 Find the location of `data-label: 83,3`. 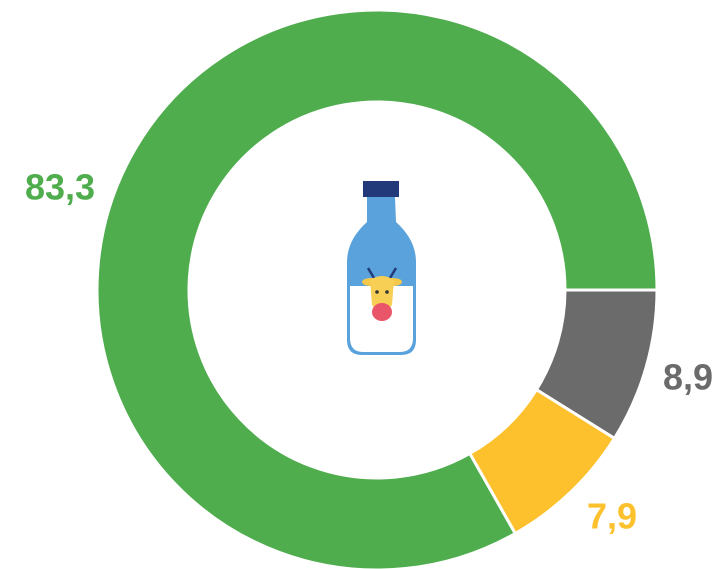

data-label: 83,3 is located at coordinates (60, 187).